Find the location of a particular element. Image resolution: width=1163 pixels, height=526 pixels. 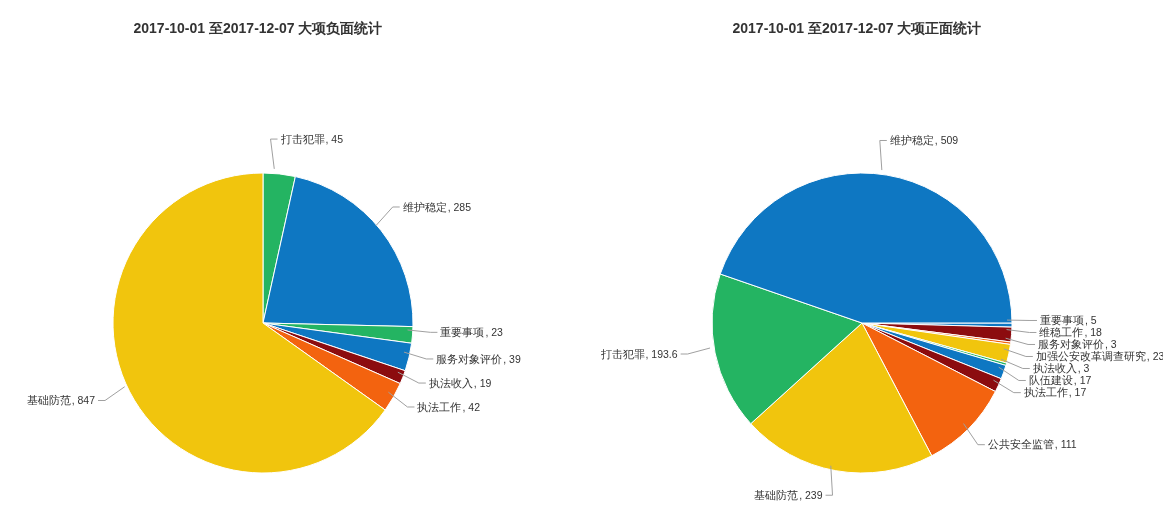

slice-label: 公共安全监管 is located at coordinates (1020, 444).